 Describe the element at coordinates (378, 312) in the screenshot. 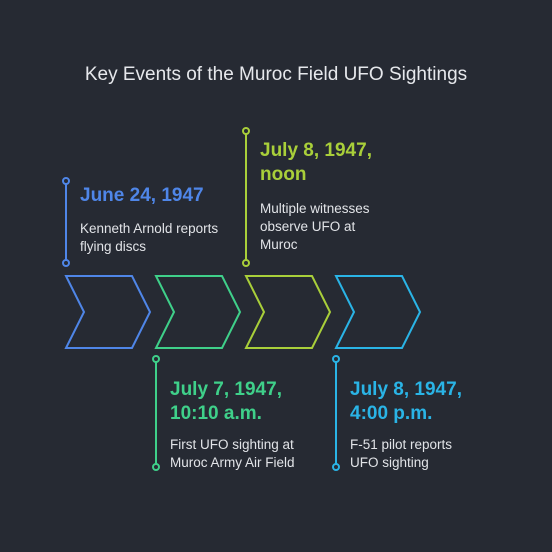

I see `event-4-chevron` at that location.